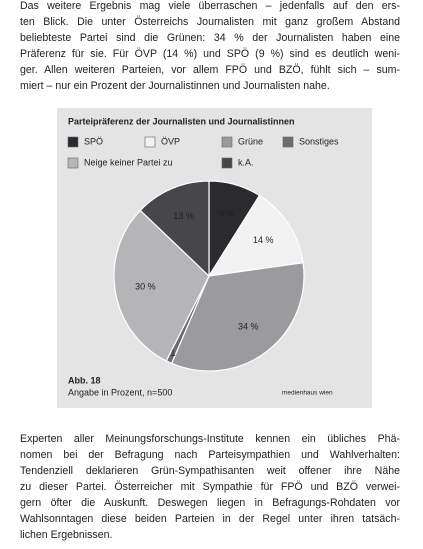 This screenshot has width=423, height=549. What do you see at coordinates (128, 162) in the screenshot?
I see `legend-label: Neige keiner Partei zu` at bounding box center [128, 162].